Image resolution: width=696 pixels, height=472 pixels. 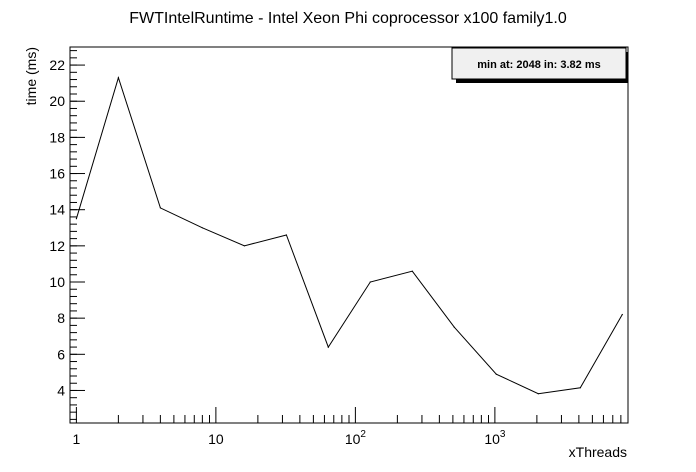 I want to click on x-tick-label-base: 1, so click(x=76, y=439).